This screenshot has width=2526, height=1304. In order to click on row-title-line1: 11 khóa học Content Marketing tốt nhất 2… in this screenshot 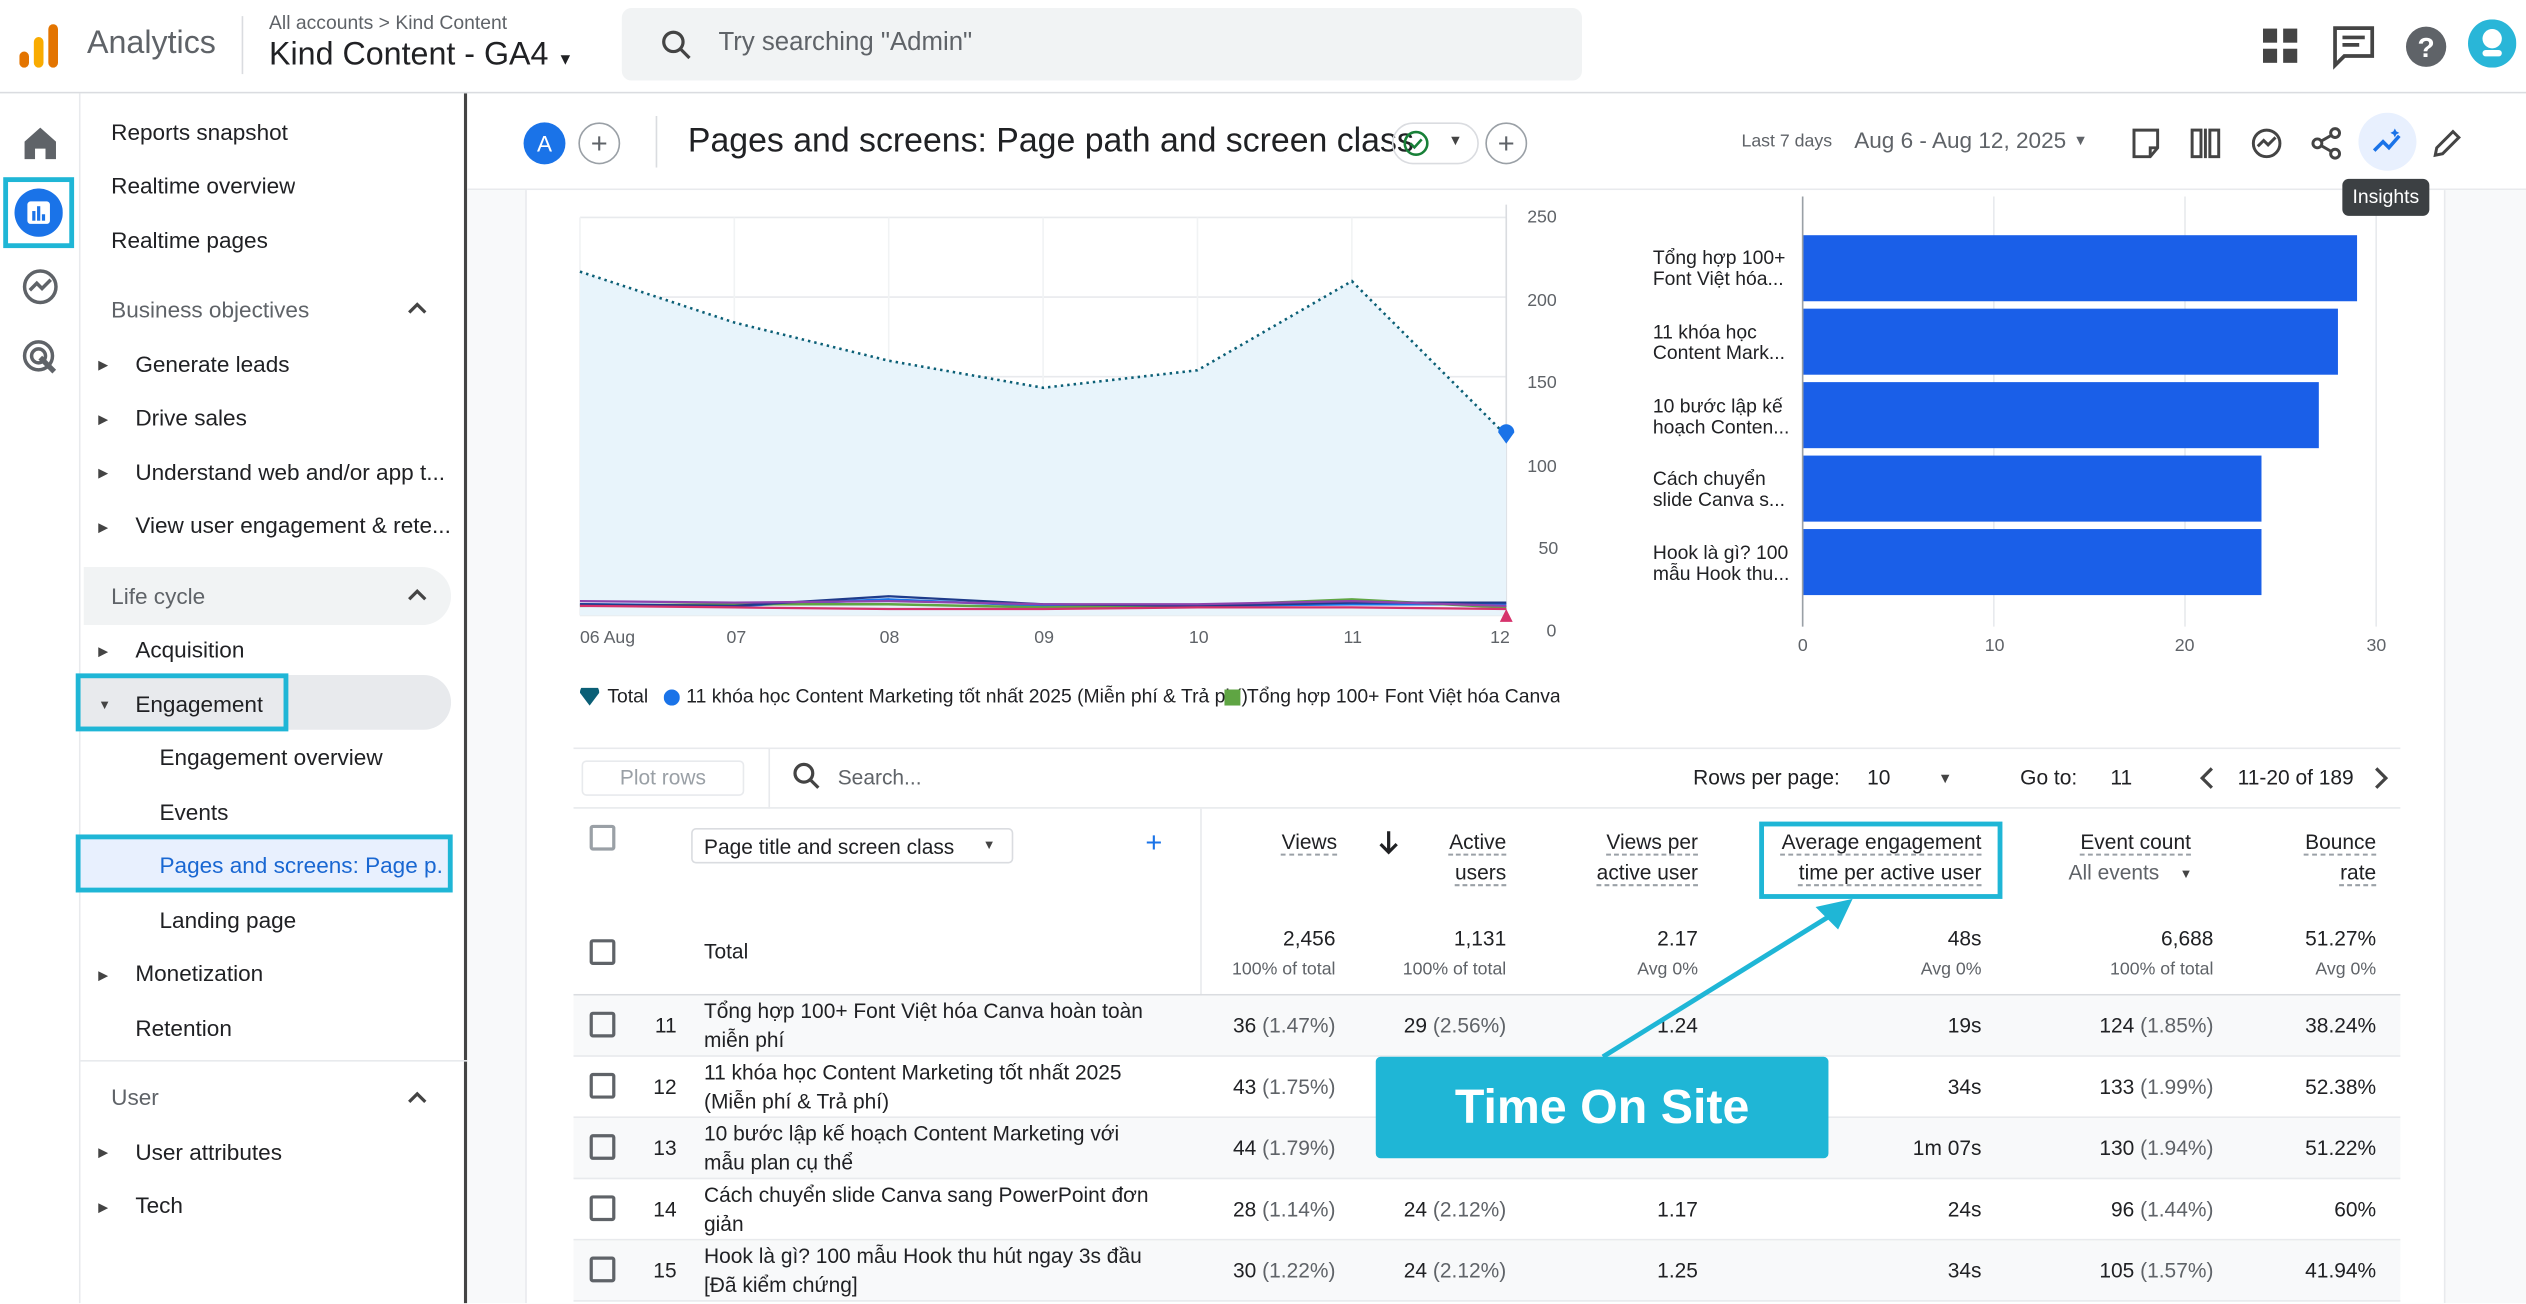, I will do `click(912, 1072)`.